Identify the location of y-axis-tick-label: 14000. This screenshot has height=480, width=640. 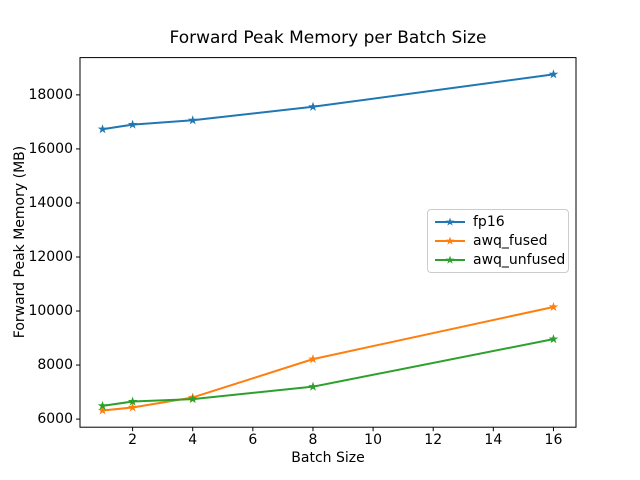
(50, 203).